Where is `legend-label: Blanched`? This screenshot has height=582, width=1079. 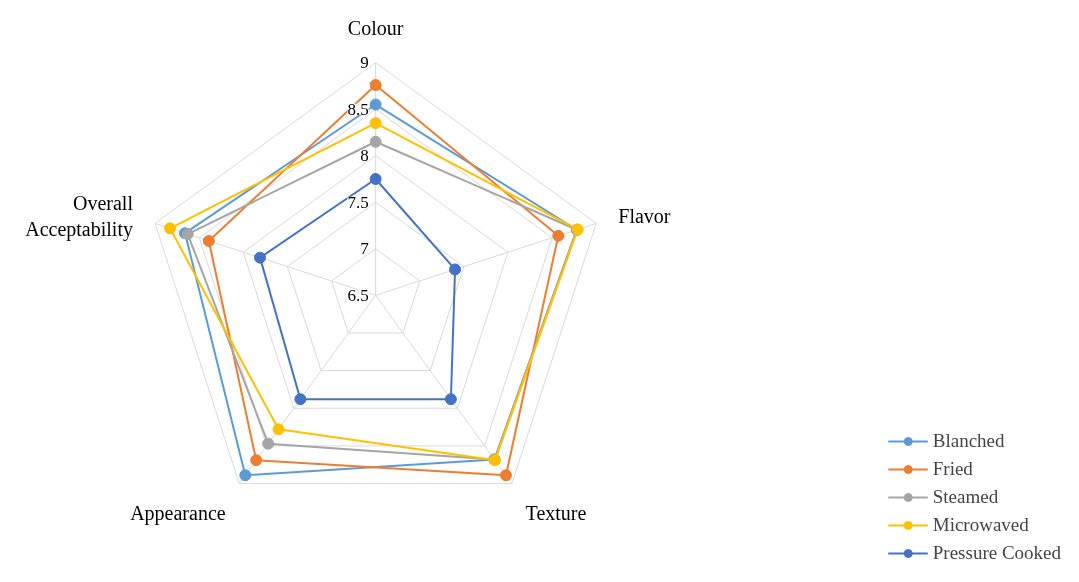
legend-label: Blanched is located at coordinates (968, 441).